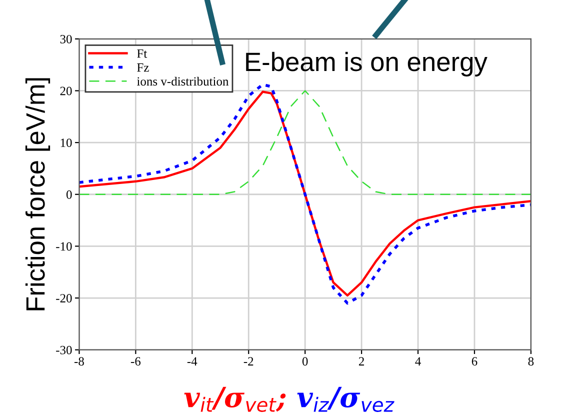 The image size is (574, 414). What do you see at coordinates (66, 143) in the screenshot?
I see `y-tick-label: 10` at bounding box center [66, 143].